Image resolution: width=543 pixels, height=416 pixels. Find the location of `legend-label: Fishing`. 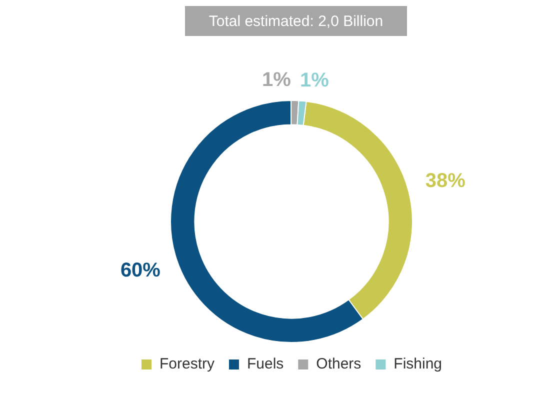

legend-label: Fishing is located at coordinates (418, 364).